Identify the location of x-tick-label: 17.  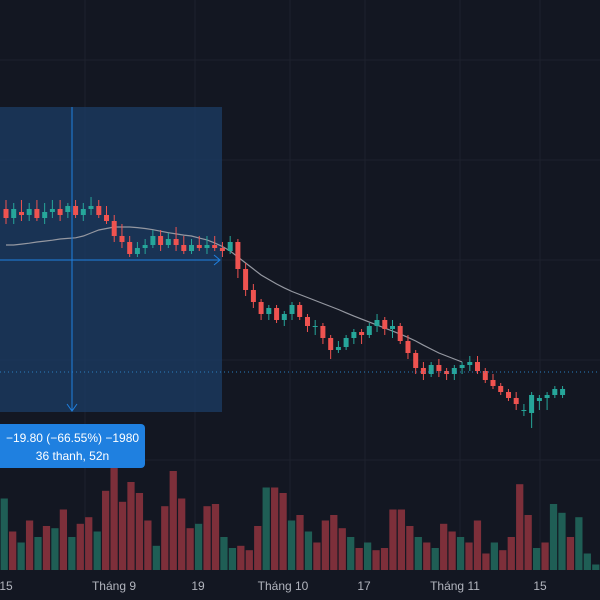
(364, 586).